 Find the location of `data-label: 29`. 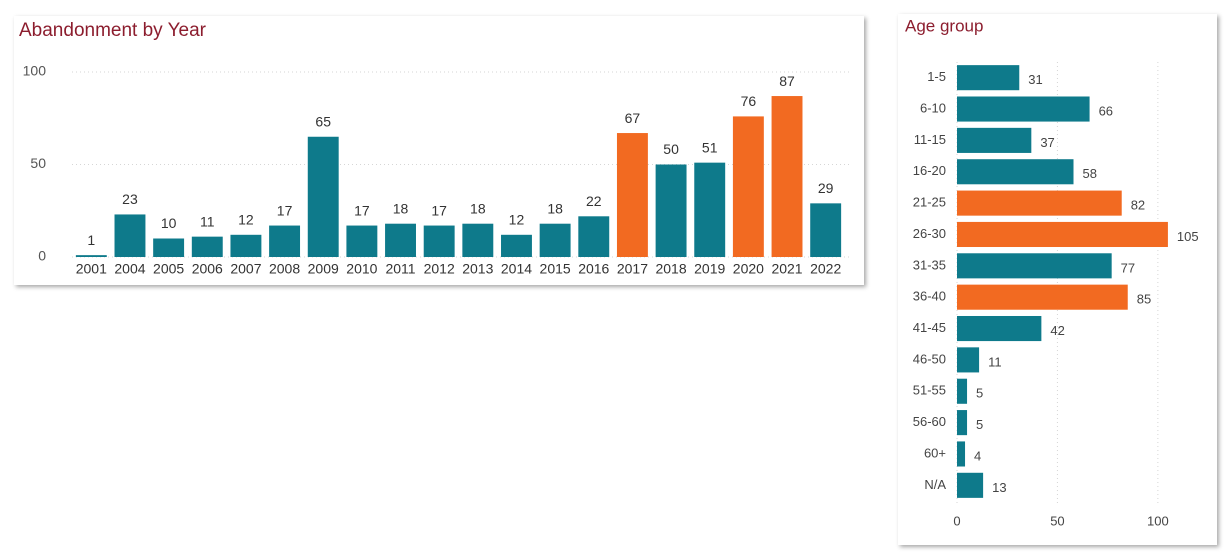

data-label: 29 is located at coordinates (826, 188).